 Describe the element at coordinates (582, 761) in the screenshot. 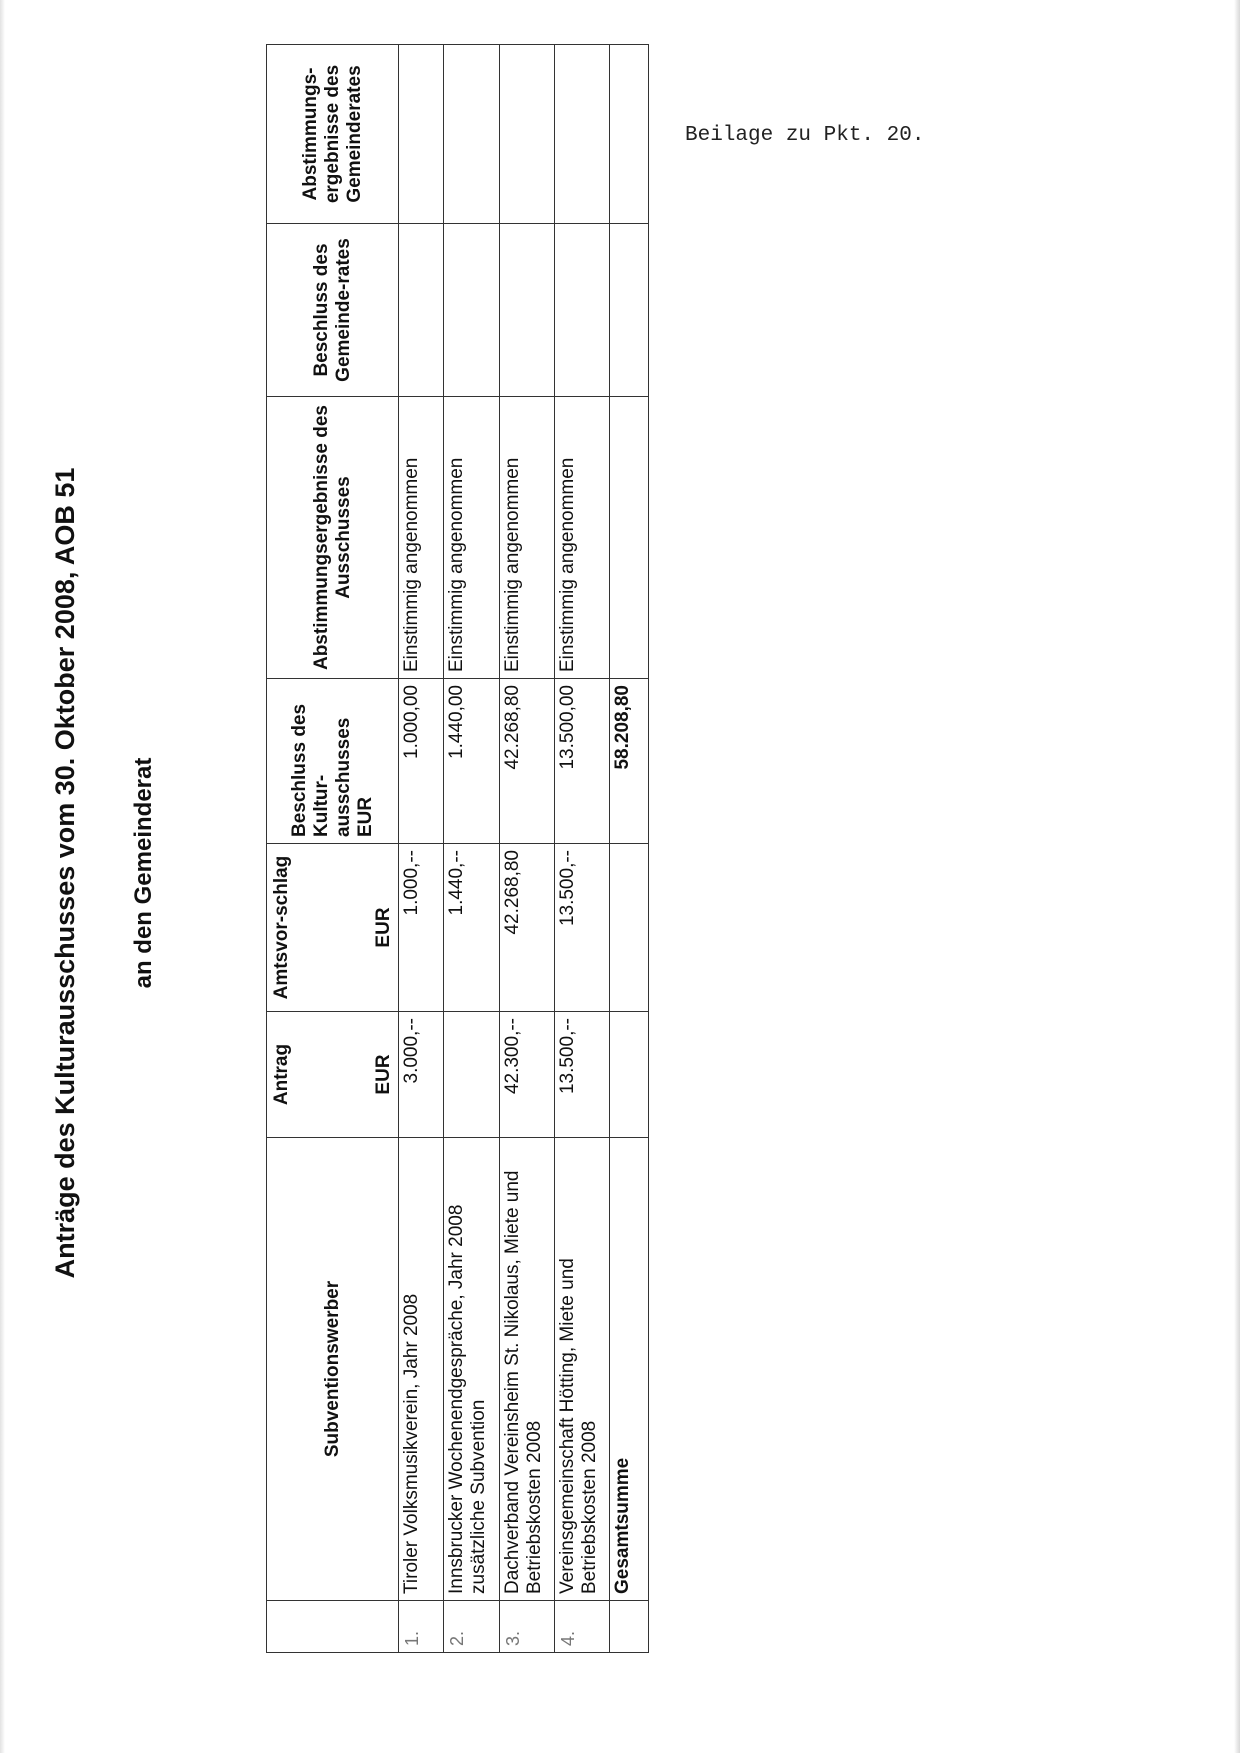

I see `cell-committee-decision: 13.500,00` at that location.